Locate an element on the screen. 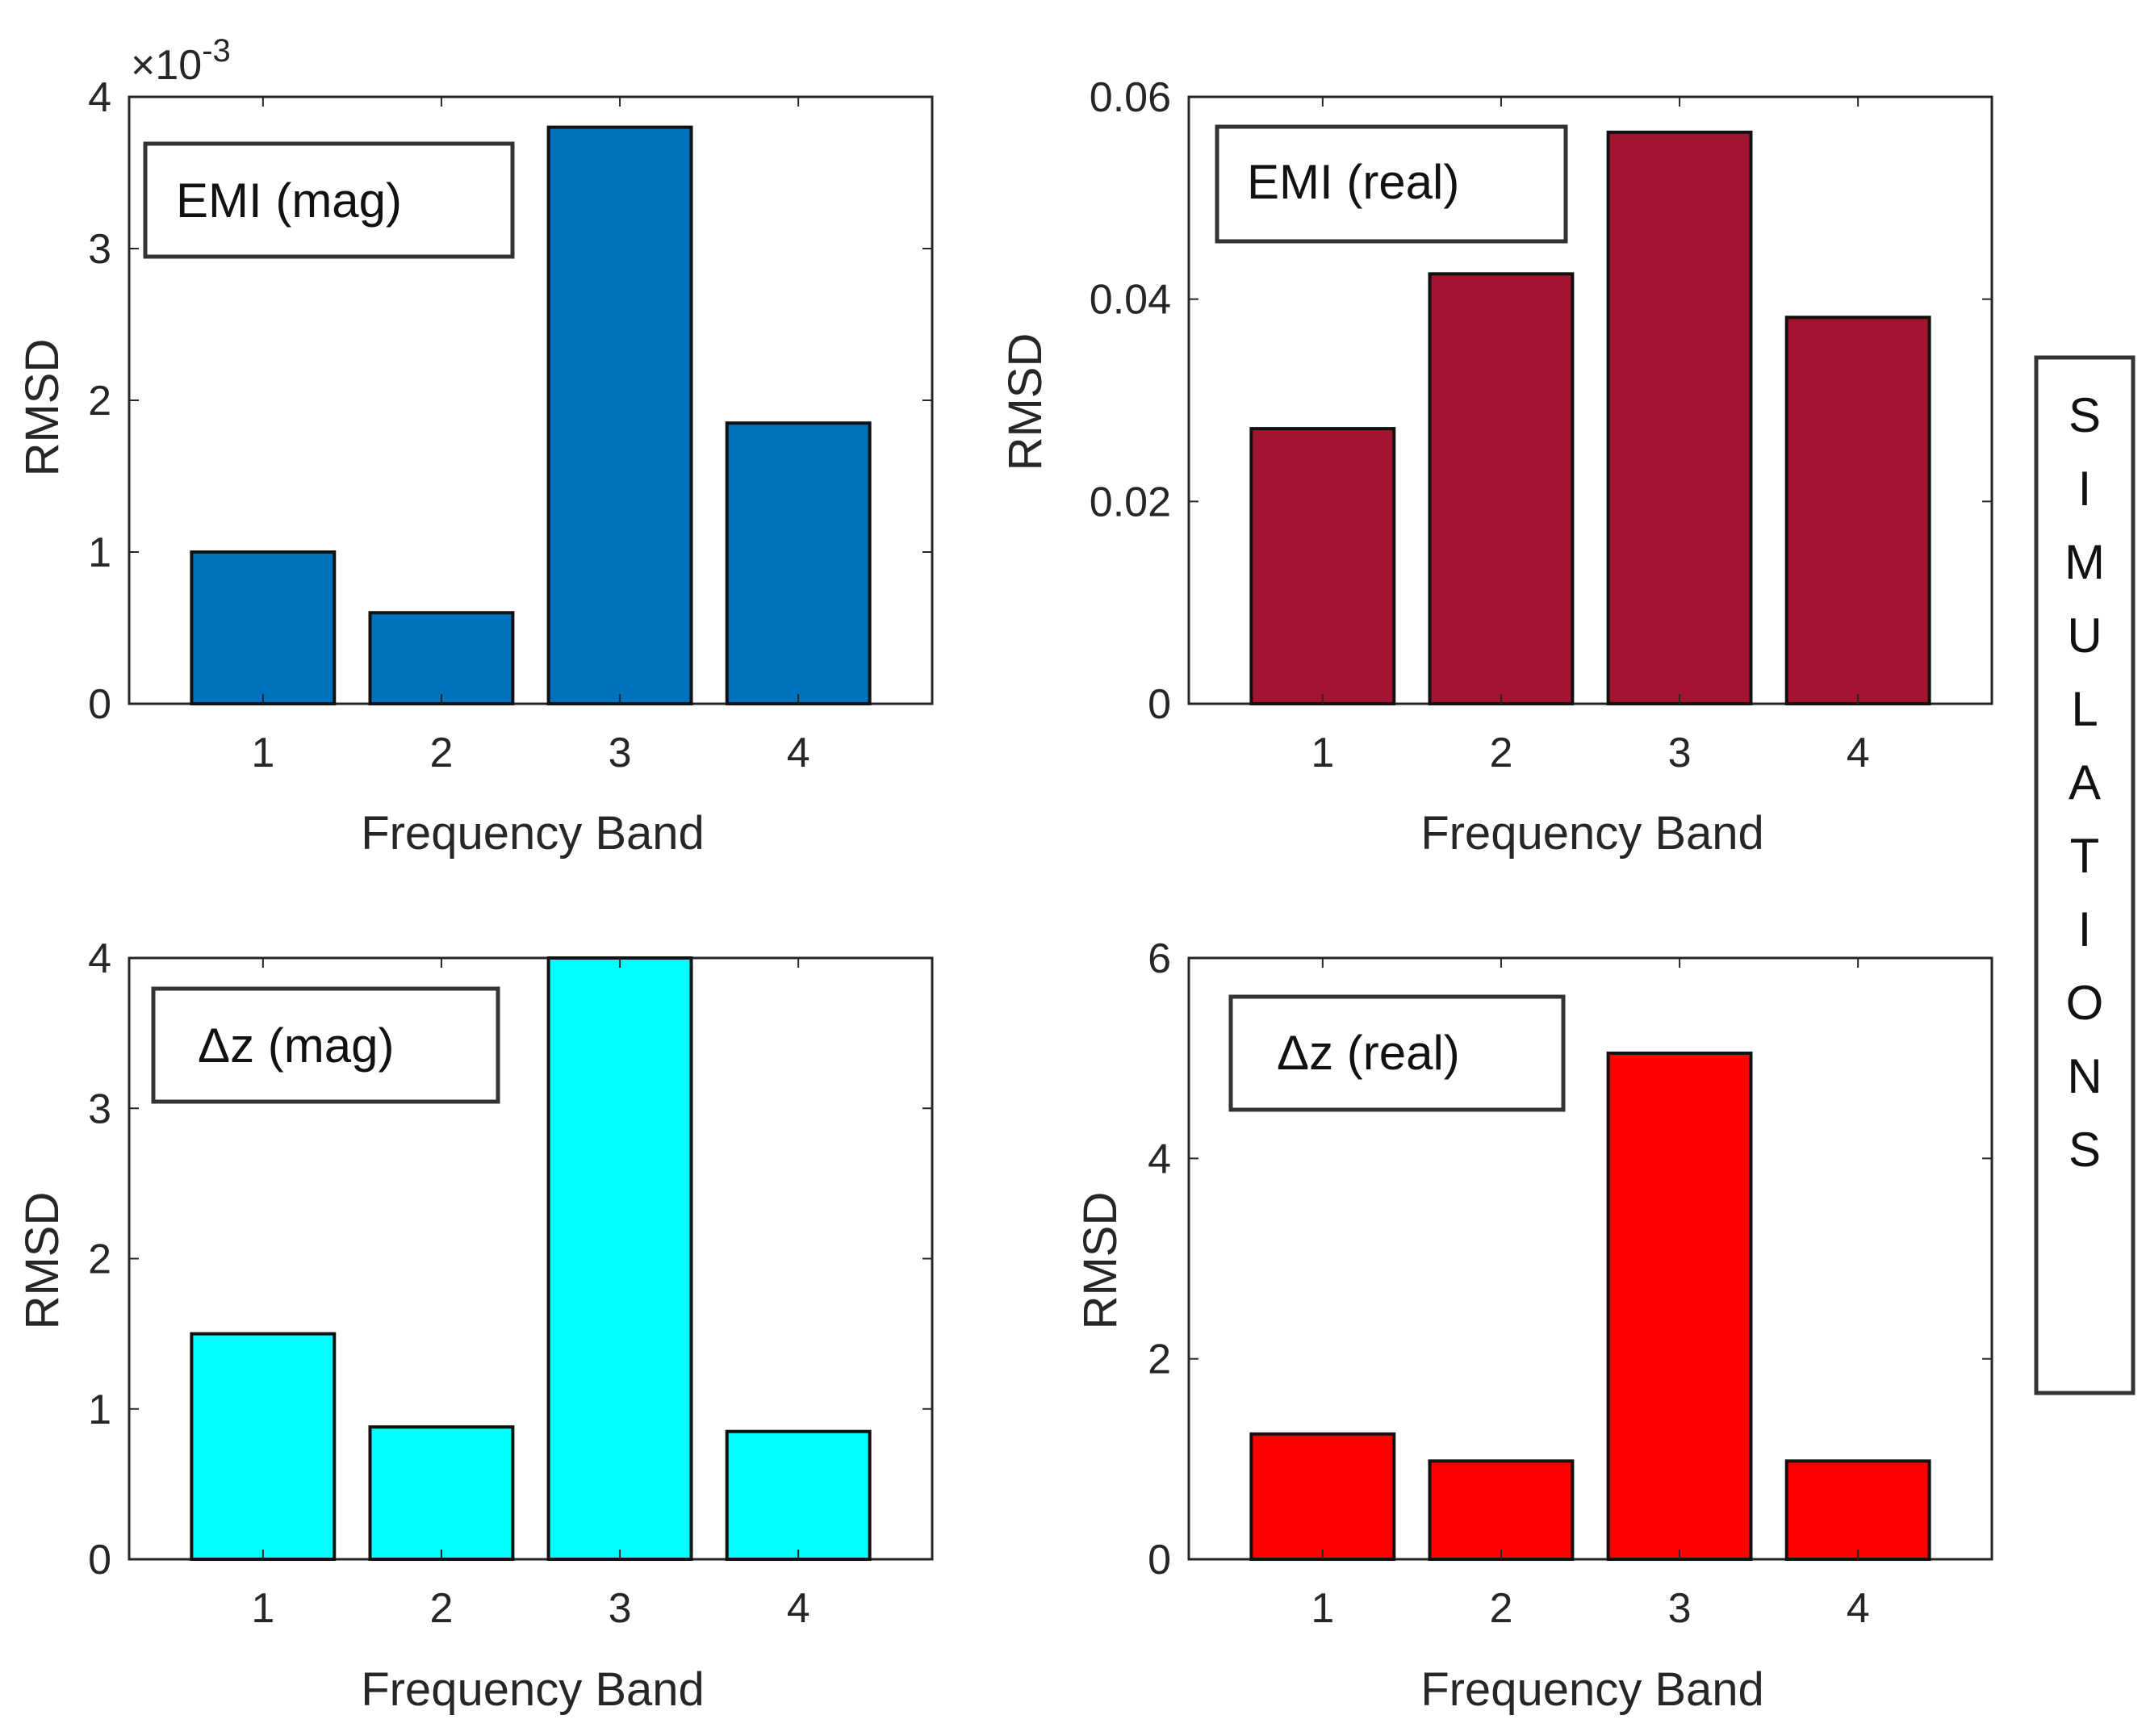  side-label-letter: M is located at coordinates (2084, 562).